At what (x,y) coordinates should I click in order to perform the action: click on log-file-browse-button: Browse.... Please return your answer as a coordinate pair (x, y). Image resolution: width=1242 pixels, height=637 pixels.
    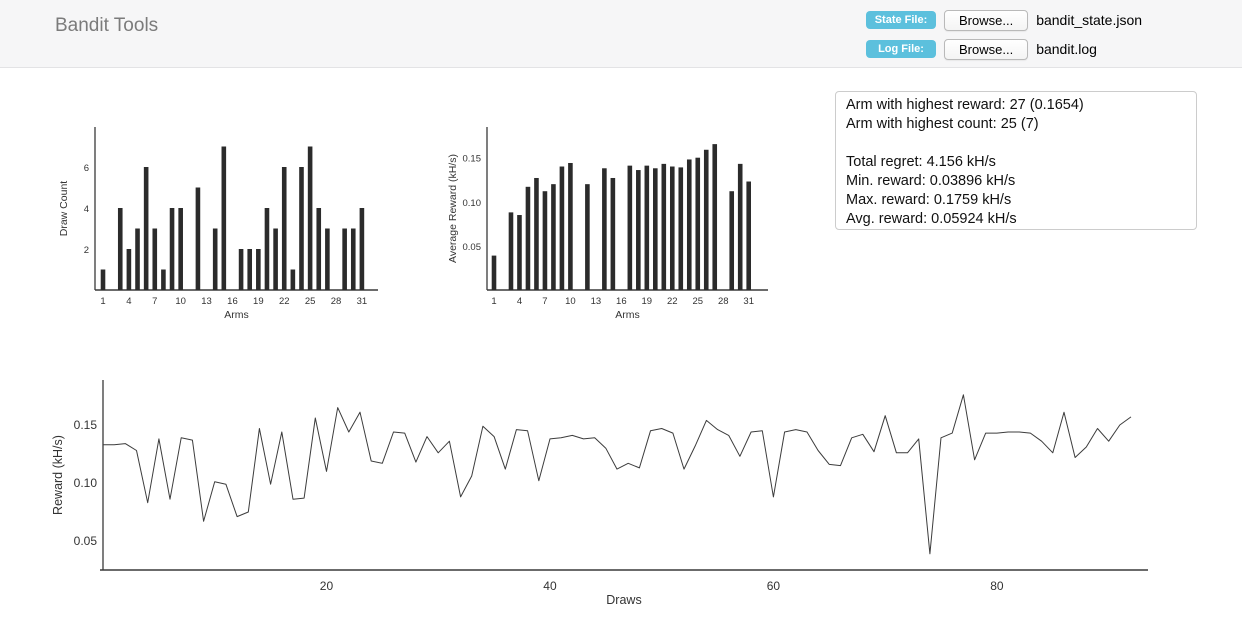
    Looking at the image, I should click on (986, 49).